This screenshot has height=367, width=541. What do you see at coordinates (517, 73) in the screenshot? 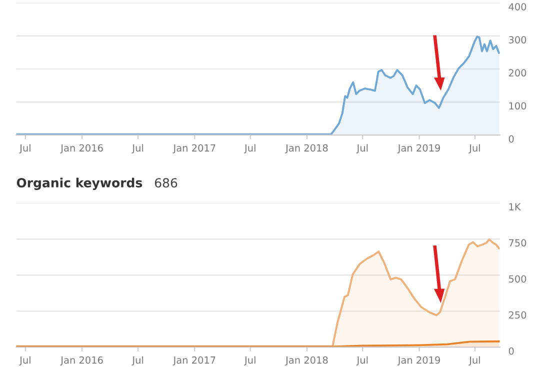
I see `y-tick-label: 200` at bounding box center [517, 73].